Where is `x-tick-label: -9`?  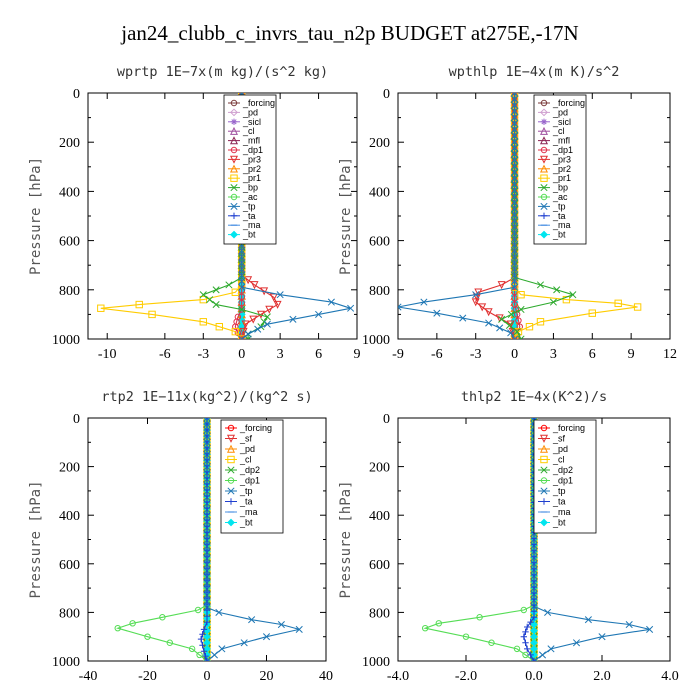 x-tick-label: -9 is located at coordinates (398, 354).